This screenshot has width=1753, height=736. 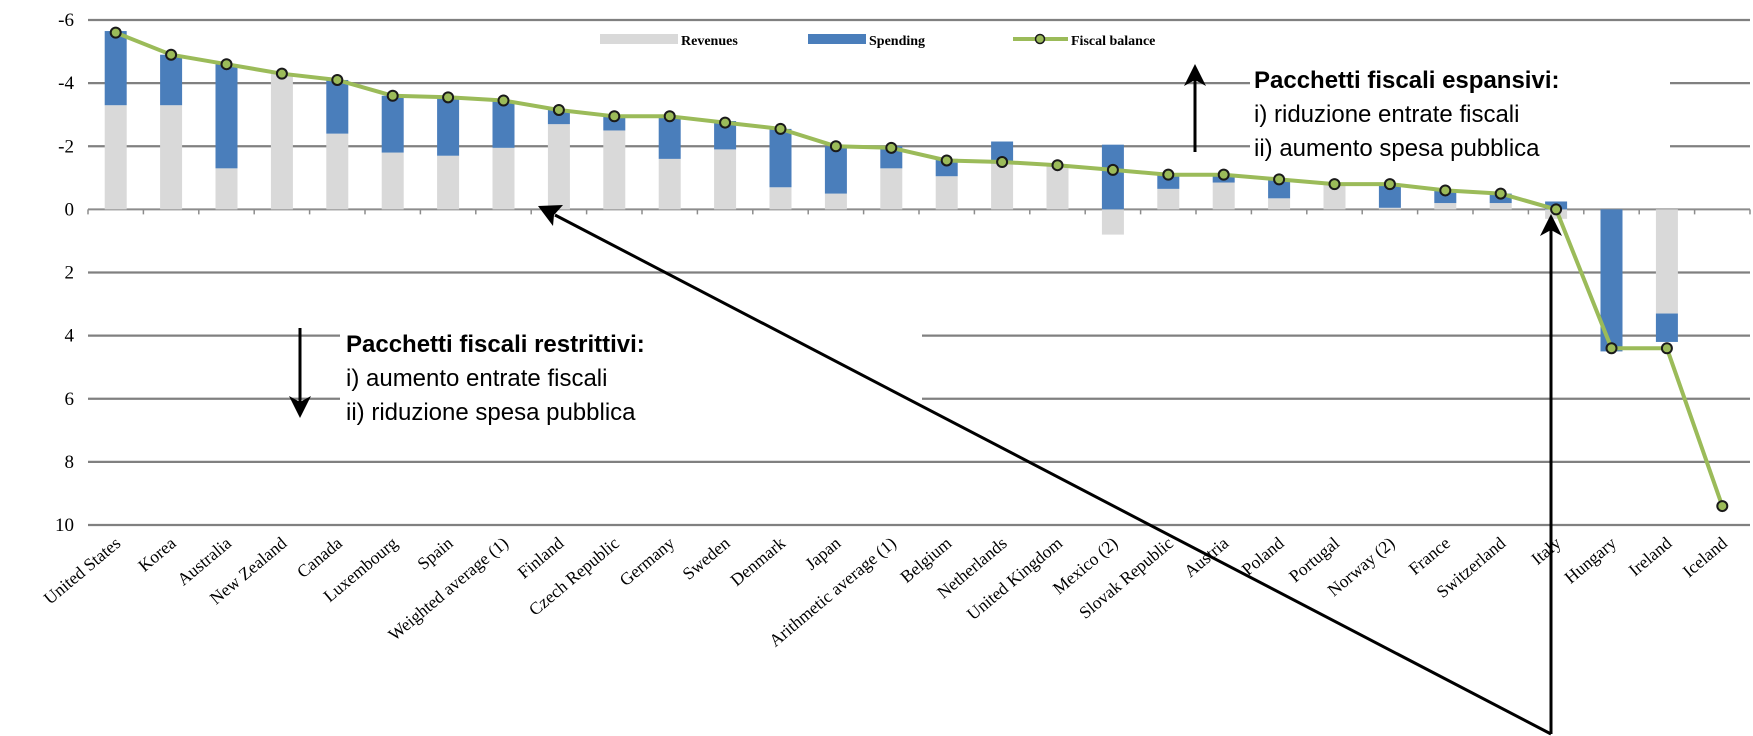 What do you see at coordinates (70, 462) in the screenshot?
I see `y-tick-label: 8` at bounding box center [70, 462].